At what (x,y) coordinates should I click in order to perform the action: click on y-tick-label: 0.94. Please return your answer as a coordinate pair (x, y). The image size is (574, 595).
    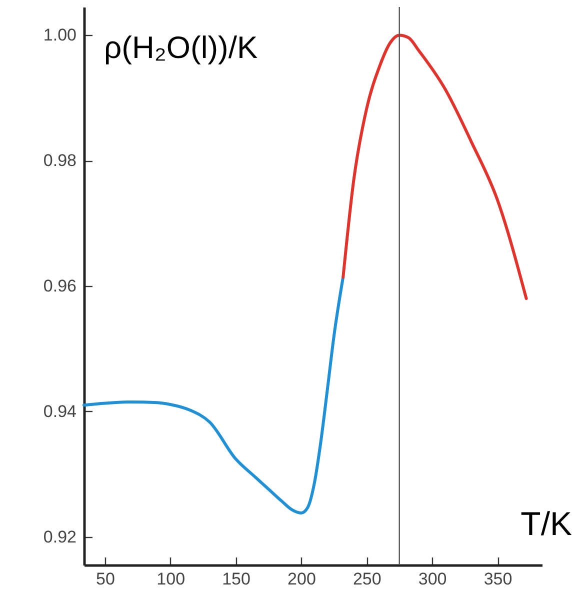
    Looking at the image, I should click on (59, 411).